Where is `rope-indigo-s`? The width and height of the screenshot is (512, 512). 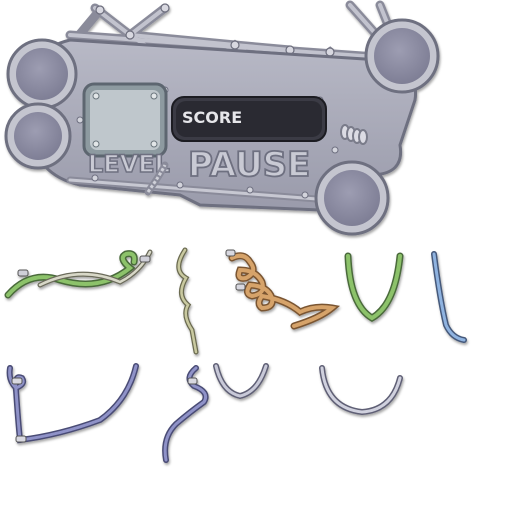 rope-indigo-s is located at coordinates (185, 414).